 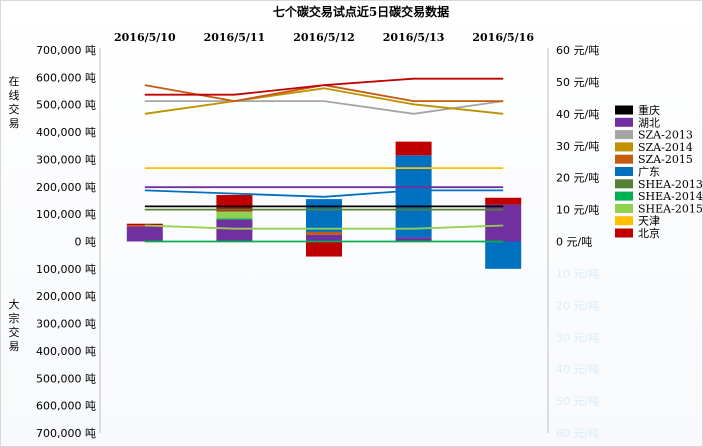 I want to click on bar-北京-2016/5/12, so click(x=324, y=249).